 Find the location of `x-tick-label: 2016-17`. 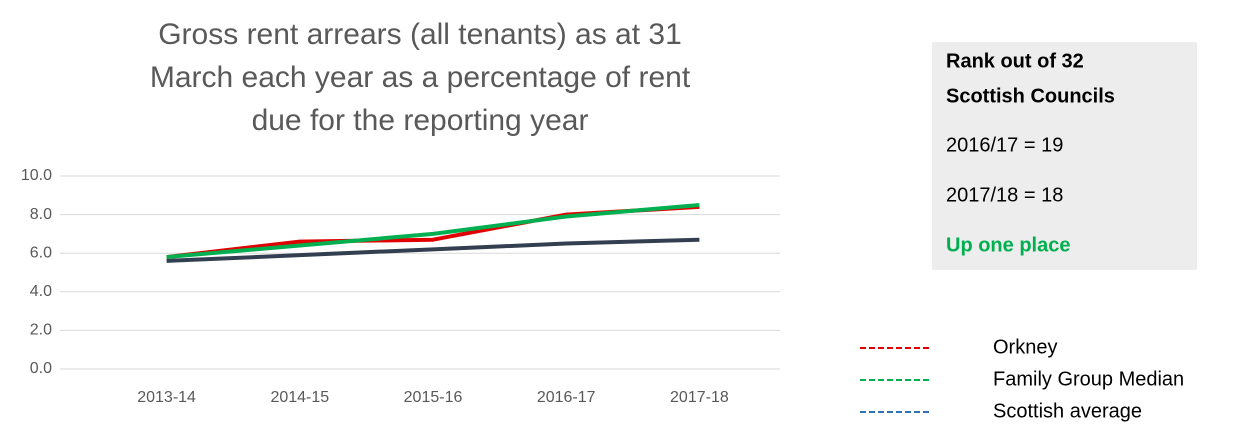

x-tick-label: 2016-17 is located at coordinates (566, 397).